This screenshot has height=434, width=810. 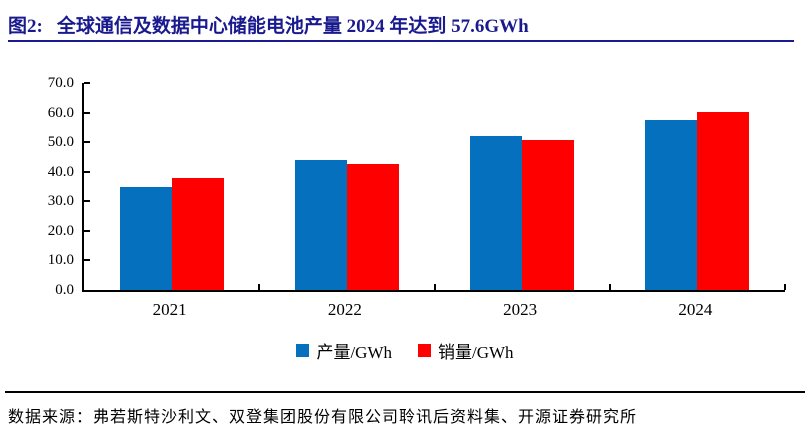 What do you see at coordinates (25, 26) in the screenshot?
I see `figure-number: 图2:` at bounding box center [25, 26].